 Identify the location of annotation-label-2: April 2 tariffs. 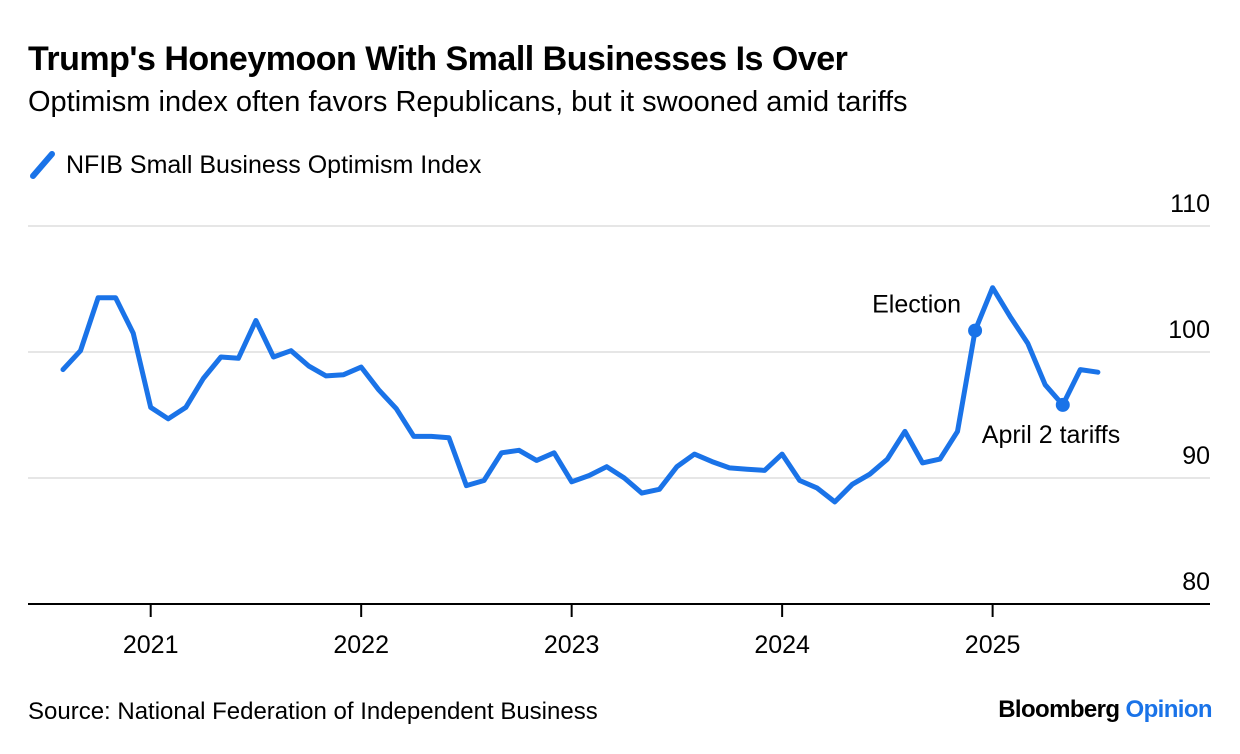
(1051, 435).